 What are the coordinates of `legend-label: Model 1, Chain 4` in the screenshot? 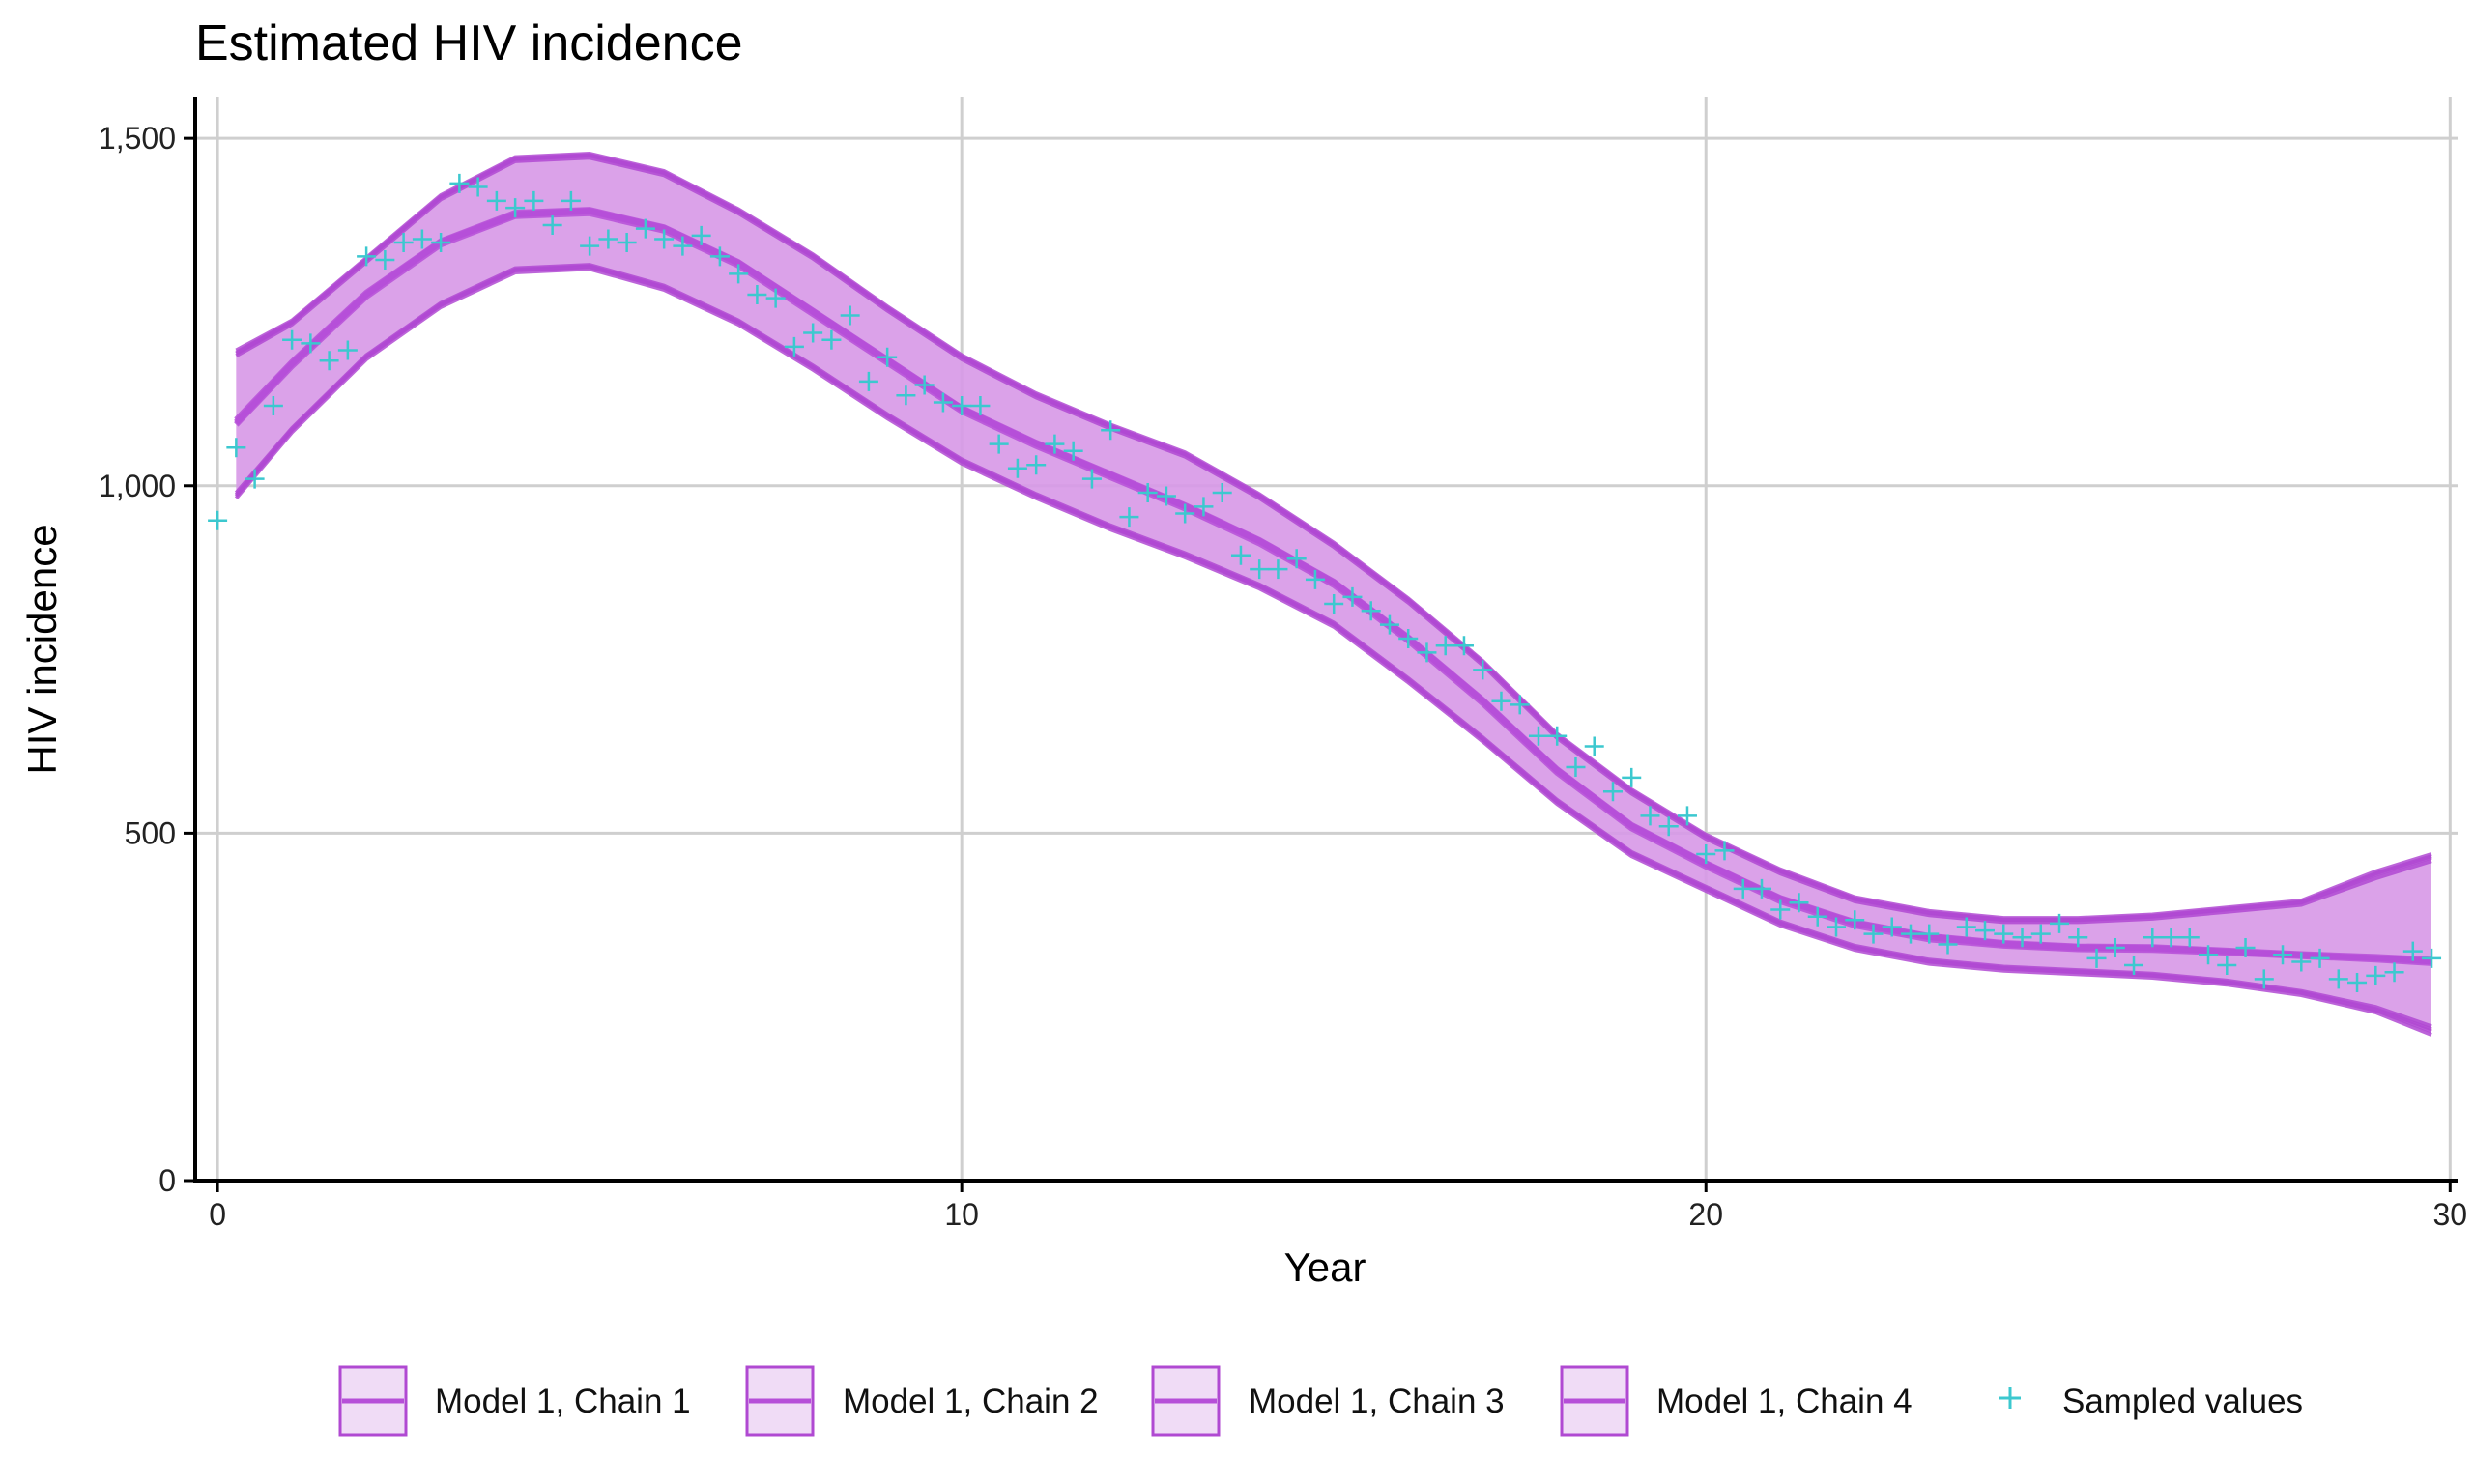 It's located at (1785, 1402).